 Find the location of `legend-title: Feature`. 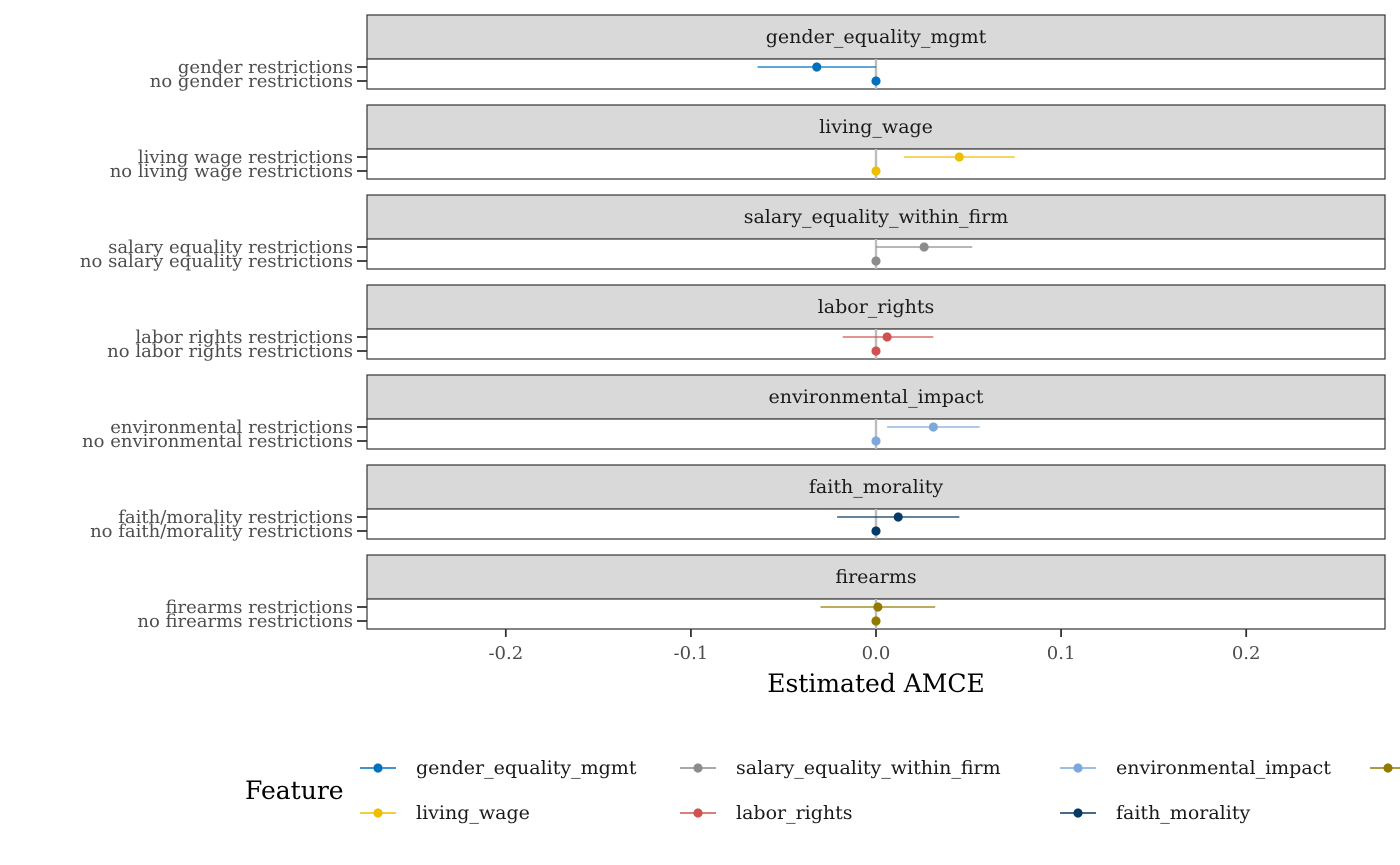

legend-title: Feature is located at coordinates (294, 790).